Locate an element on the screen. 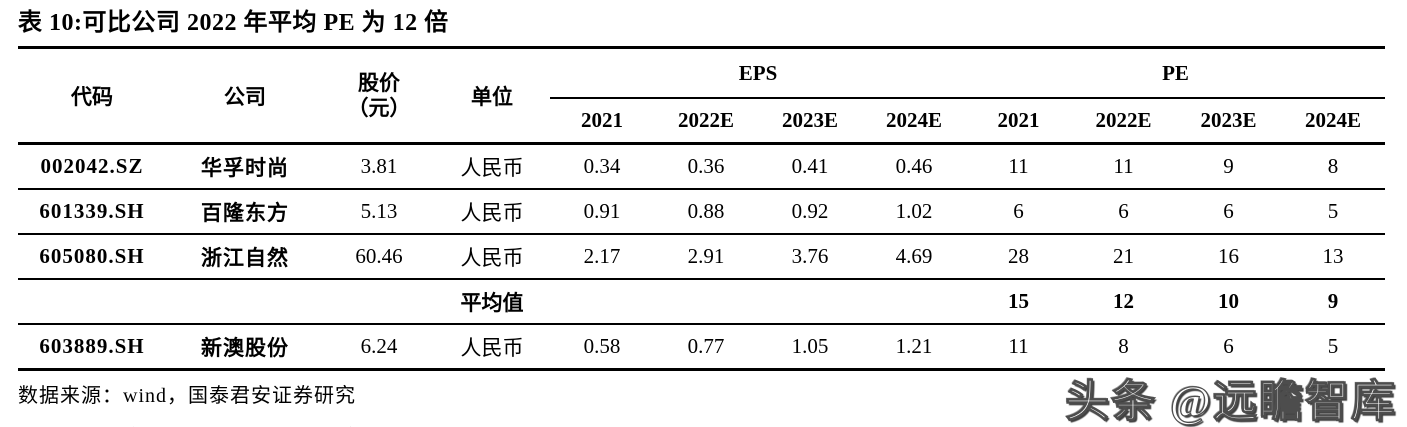 The height and width of the screenshot is (427, 1407). col-header-price: 股价 （元） is located at coordinates (379, 96).